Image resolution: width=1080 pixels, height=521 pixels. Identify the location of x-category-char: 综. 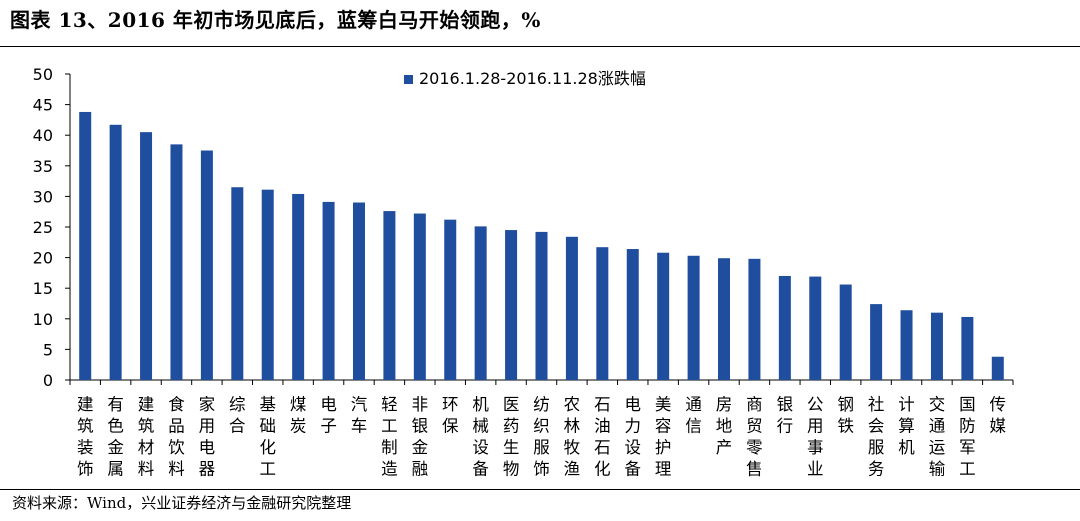
(237, 404).